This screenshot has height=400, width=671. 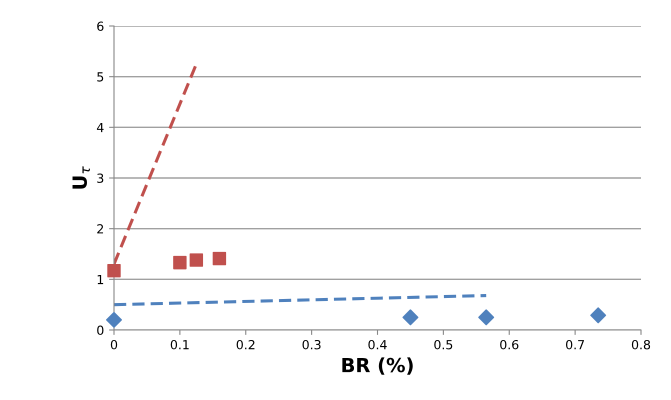 I want to click on y-tick-label: 5, so click(x=100, y=77).